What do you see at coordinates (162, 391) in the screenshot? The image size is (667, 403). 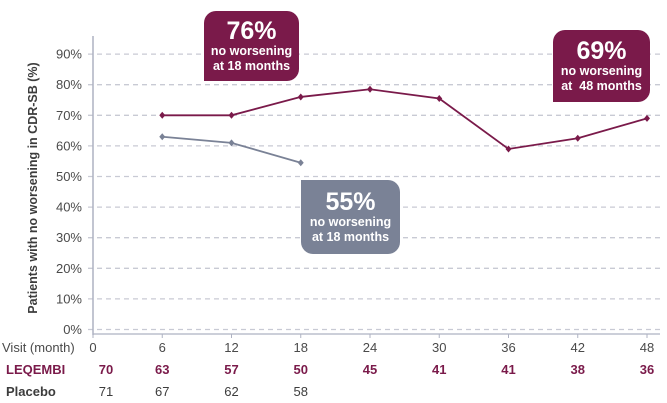 I see `patients-count: 67` at bounding box center [162, 391].